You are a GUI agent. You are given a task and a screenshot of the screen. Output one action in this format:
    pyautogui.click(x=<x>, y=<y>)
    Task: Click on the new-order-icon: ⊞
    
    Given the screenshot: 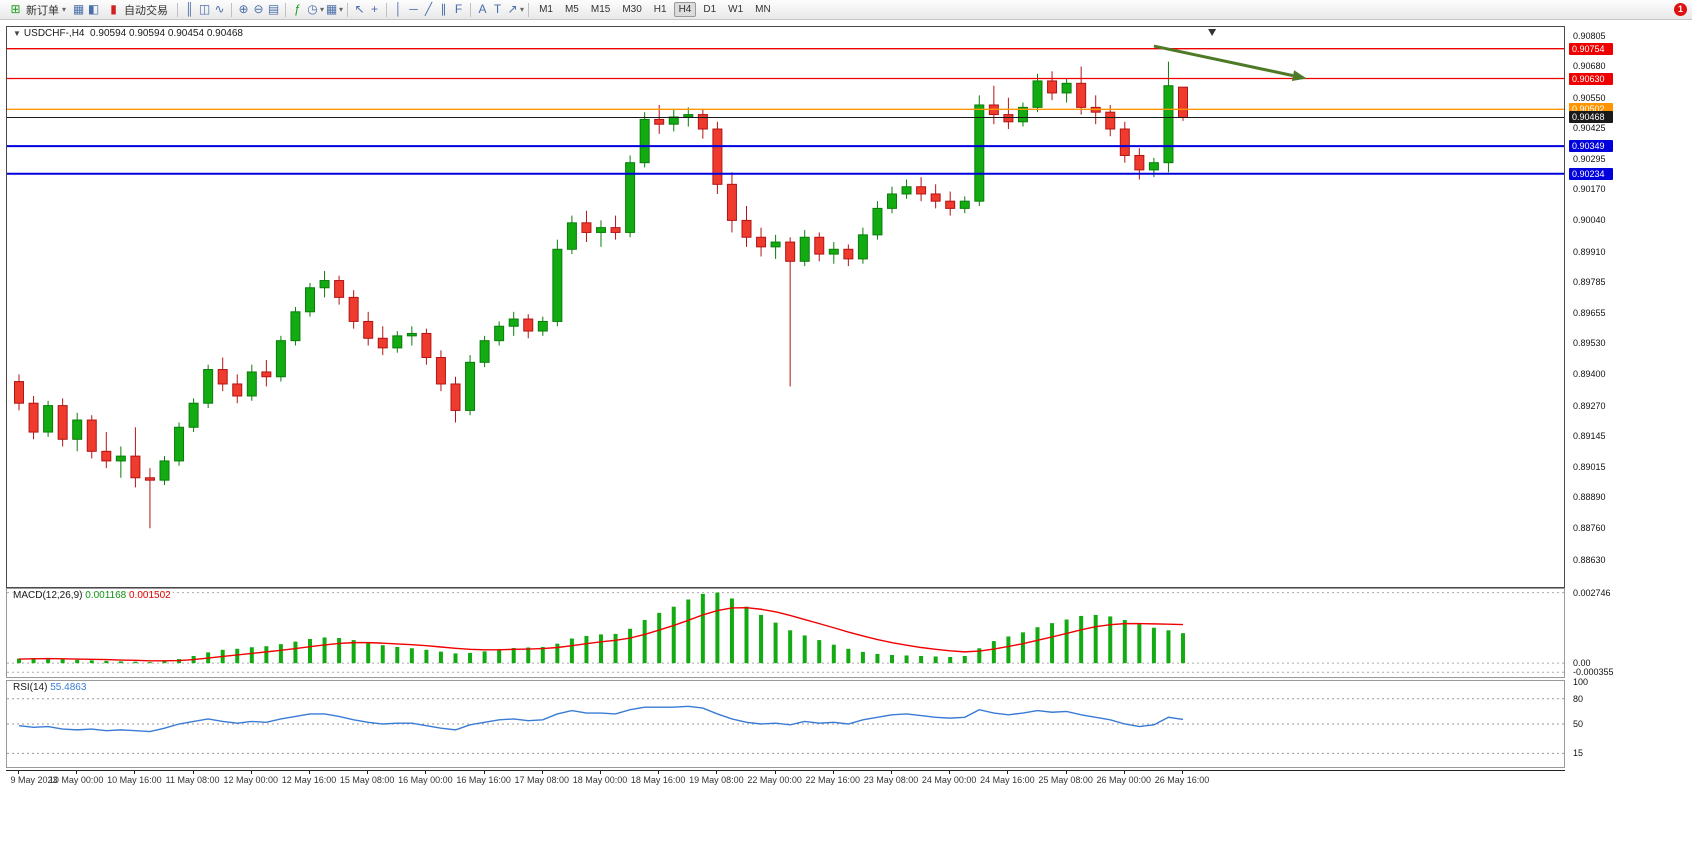 What is the action you would take?
    pyautogui.click(x=15, y=9)
    